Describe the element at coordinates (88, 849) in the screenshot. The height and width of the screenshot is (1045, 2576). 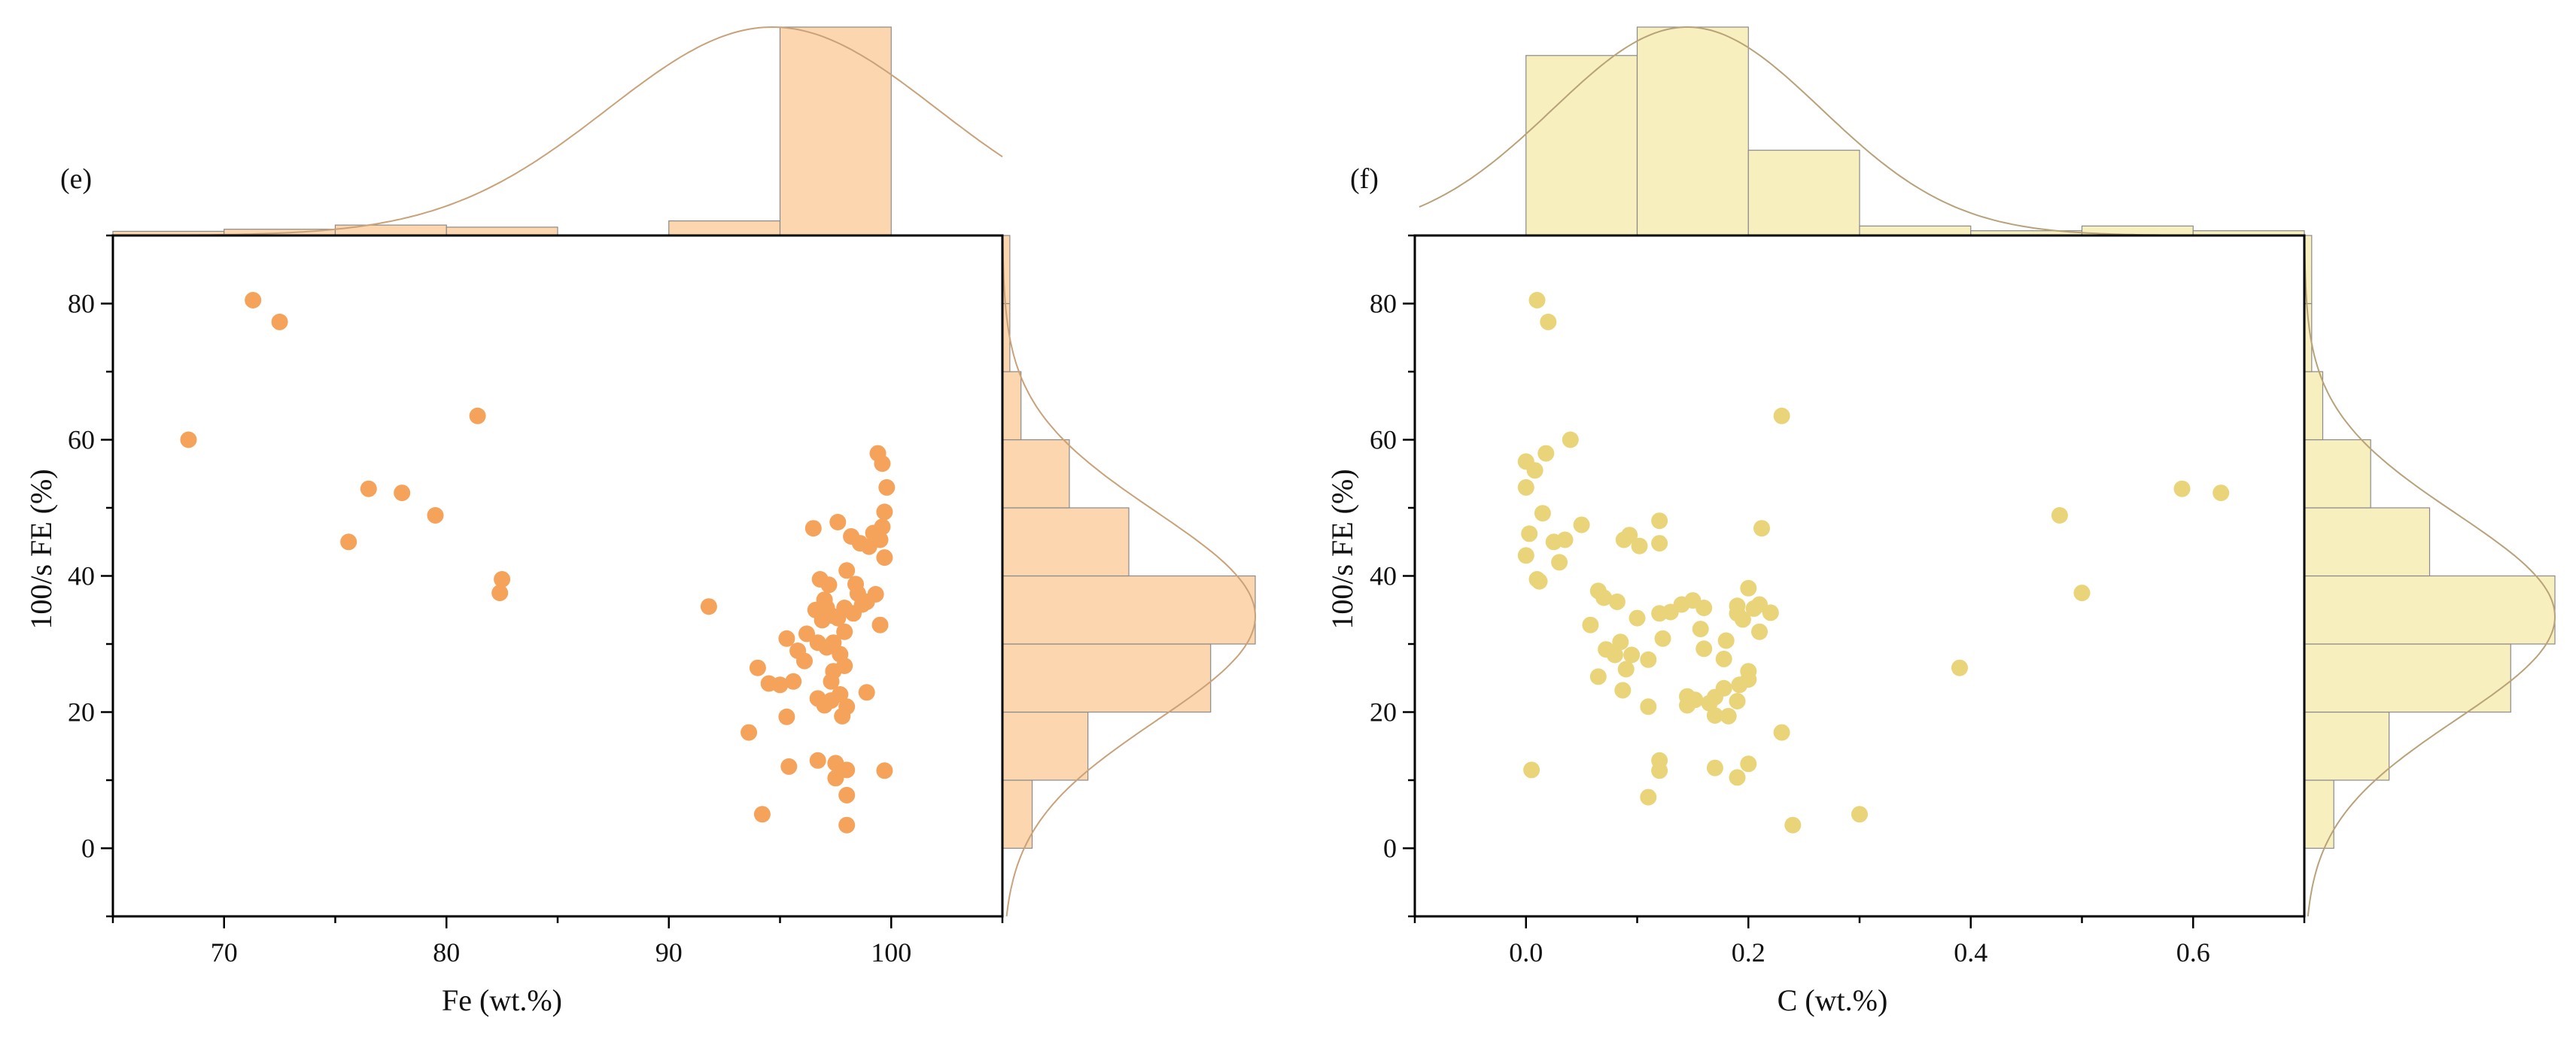
I see `y-tick-label: 0` at that location.